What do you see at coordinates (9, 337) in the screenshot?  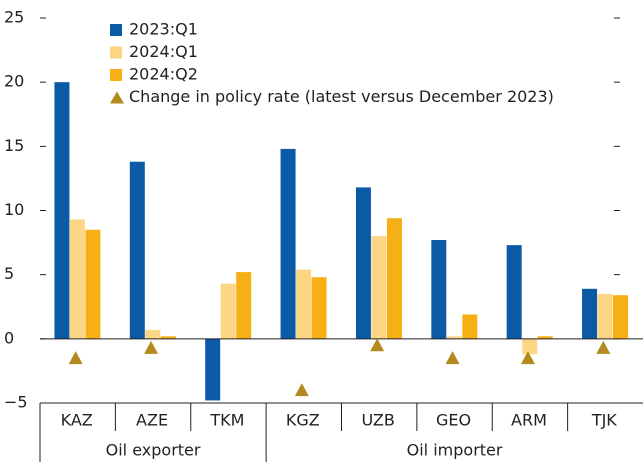 I see `y-tick-label: 0` at bounding box center [9, 337].